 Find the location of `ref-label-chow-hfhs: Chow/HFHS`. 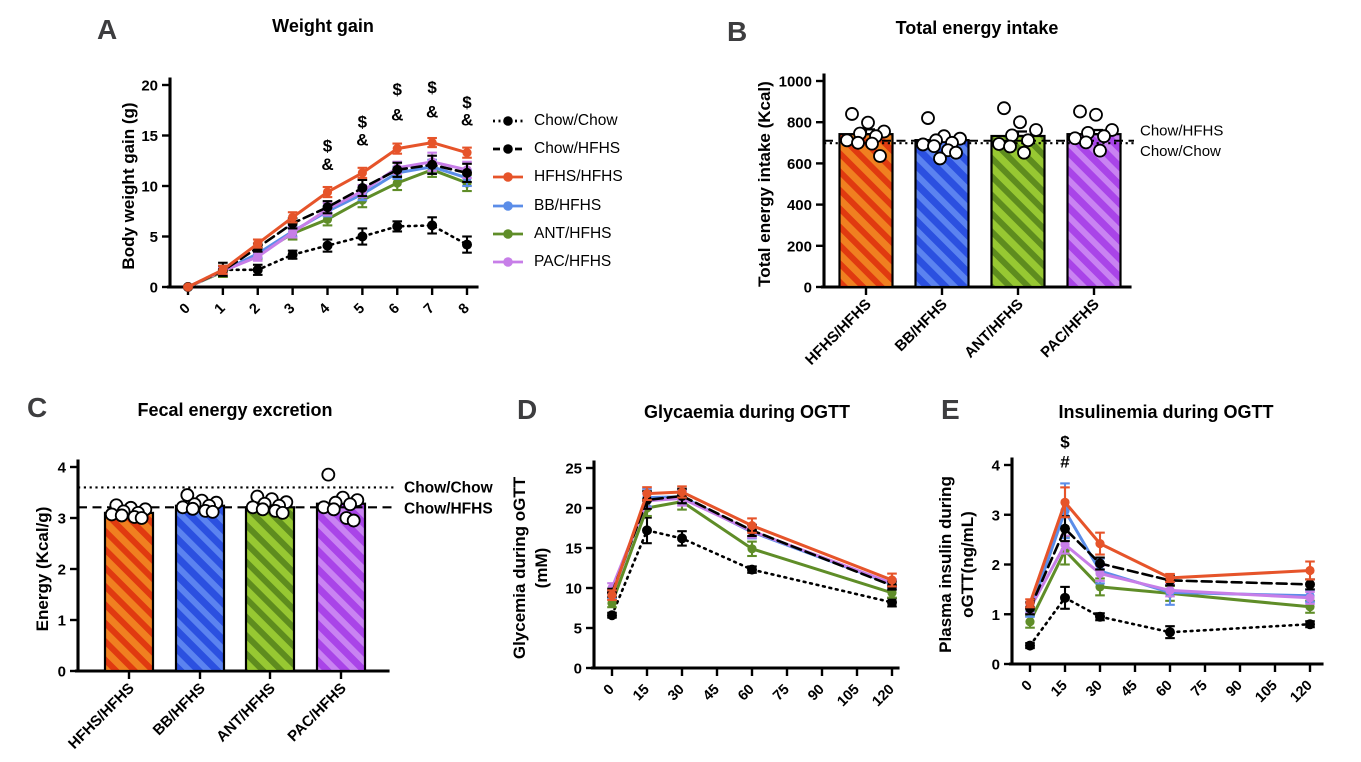

ref-label-chow-hfhs: Chow/HFHS is located at coordinates (448, 508).